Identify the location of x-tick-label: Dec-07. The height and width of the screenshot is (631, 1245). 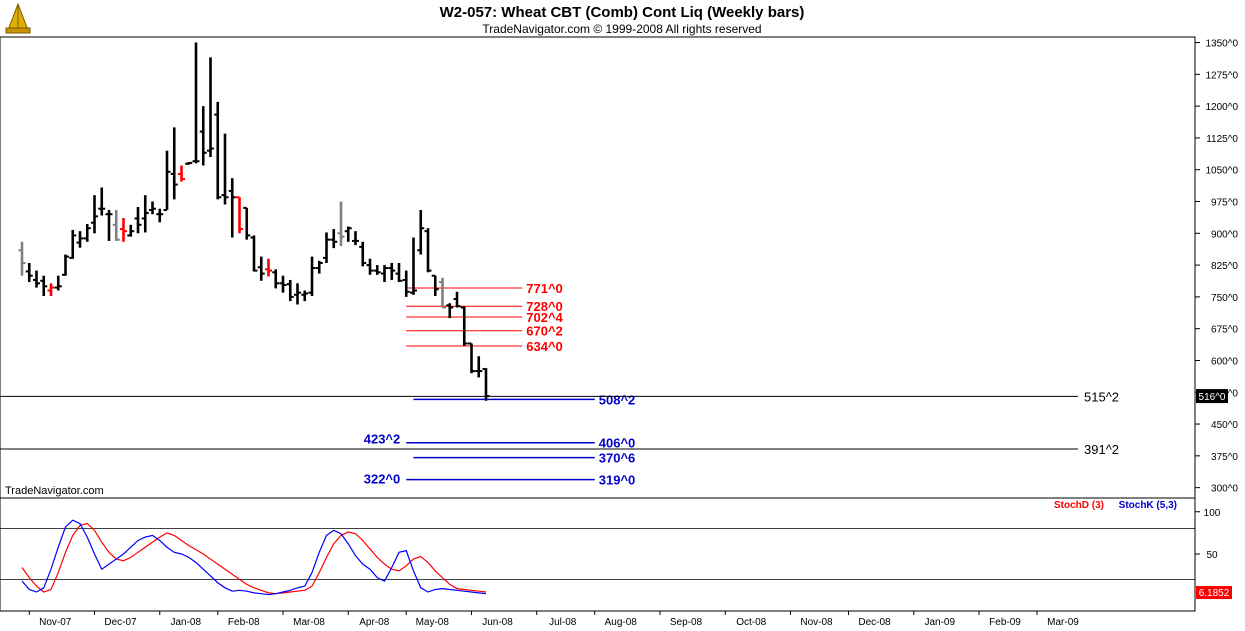
(120, 622).